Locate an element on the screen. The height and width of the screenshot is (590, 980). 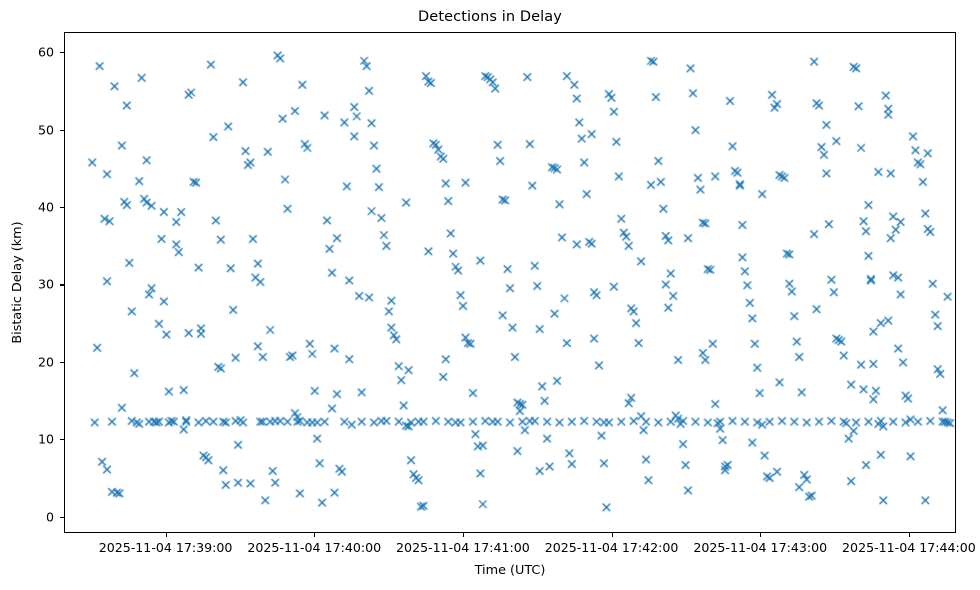
page-title: Detections in Delay is located at coordinates (490, 17).